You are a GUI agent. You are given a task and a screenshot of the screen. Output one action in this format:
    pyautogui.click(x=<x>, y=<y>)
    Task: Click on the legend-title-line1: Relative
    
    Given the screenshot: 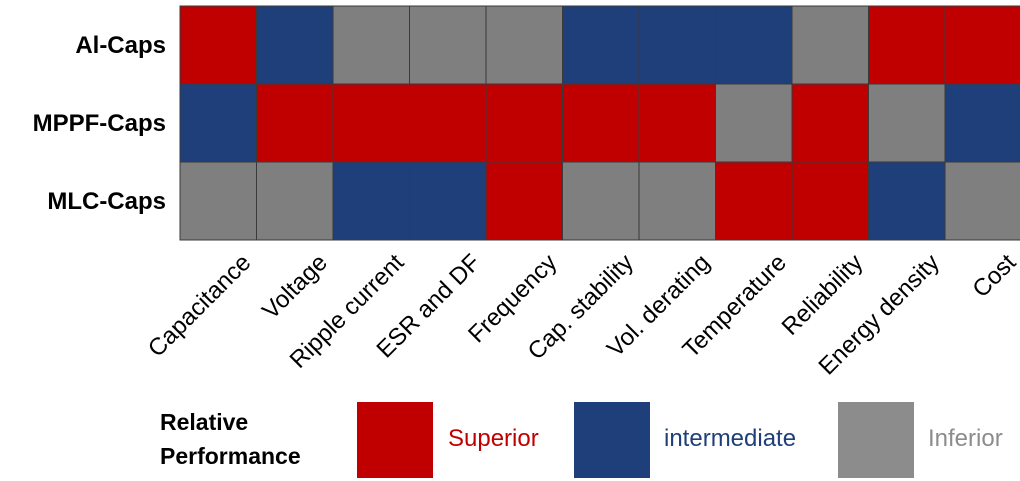 What is the action you would take?
    pyautogui.click(x=204, y=422)
    